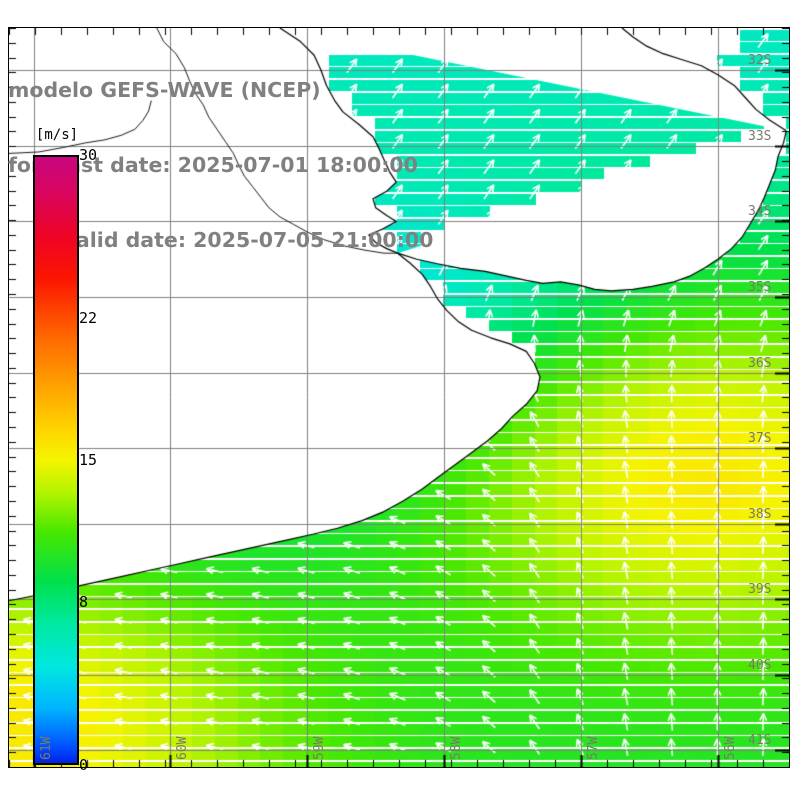 The image size is (800, 800). What do you see at coordinates (46, 748) in the screenshot?
I see `lon-tick-61W: 61W` at bounding box center [46, 748].